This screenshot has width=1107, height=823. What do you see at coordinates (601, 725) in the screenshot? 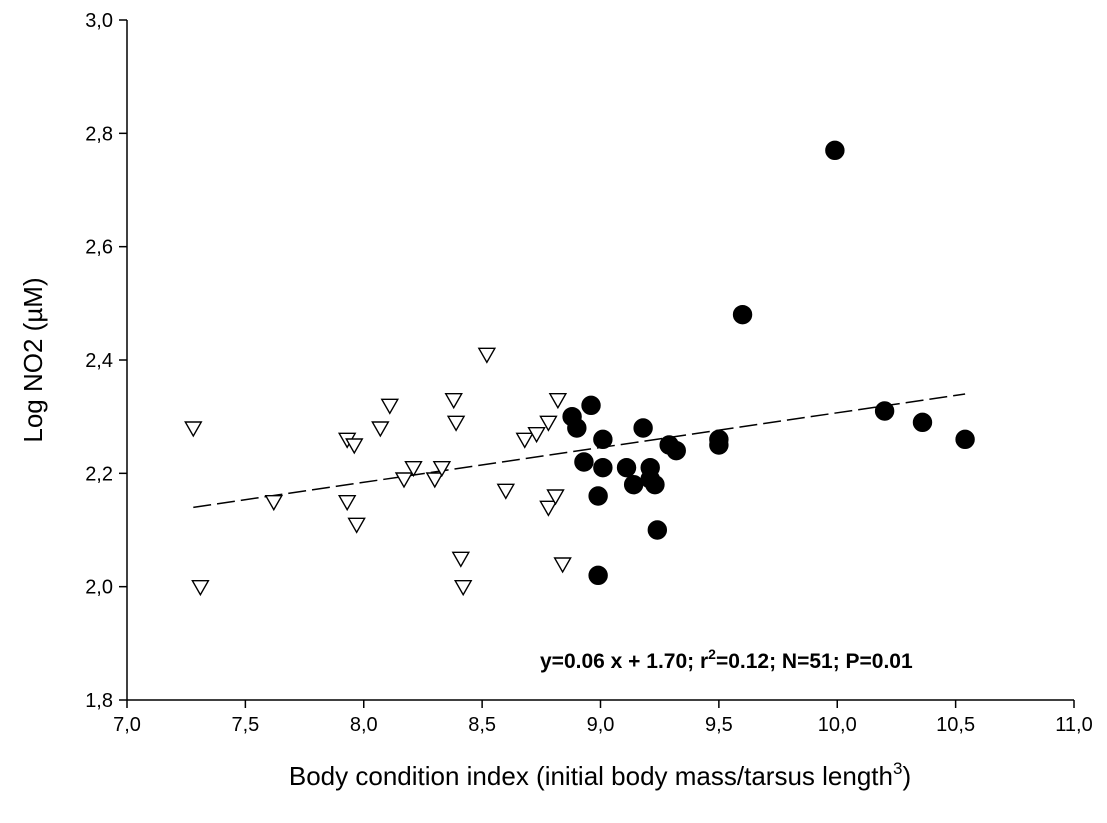
I see `x-tick-label: 9,0` at bounding box center [601, 725].